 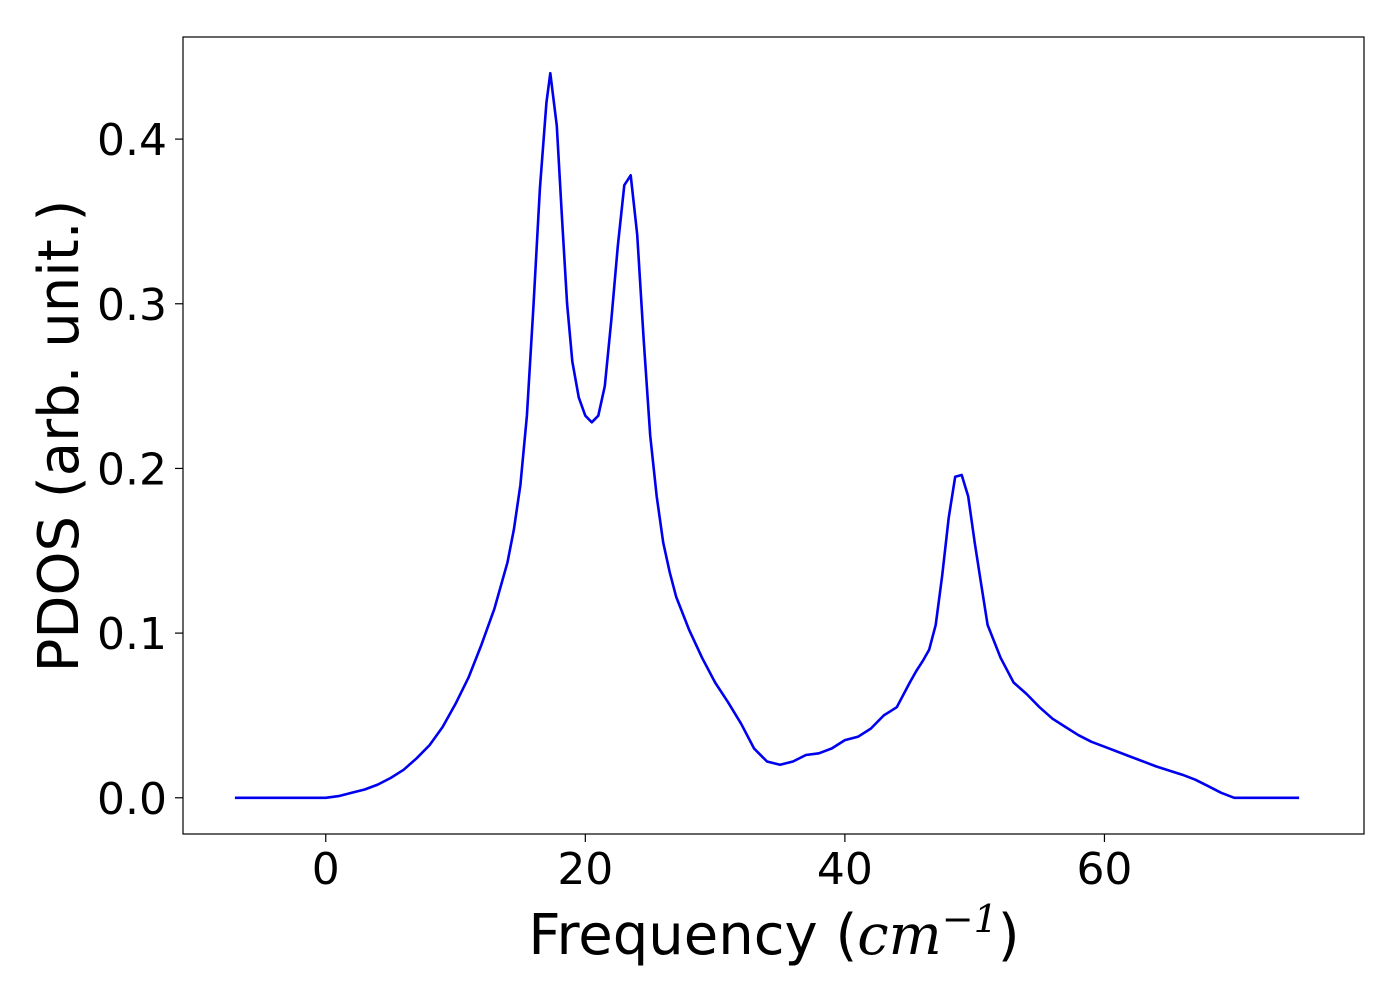 What do you see at coordinates (585, 869) in the screenshot?
I see `x-tick-label: 20` at bounding box center [585, 869].